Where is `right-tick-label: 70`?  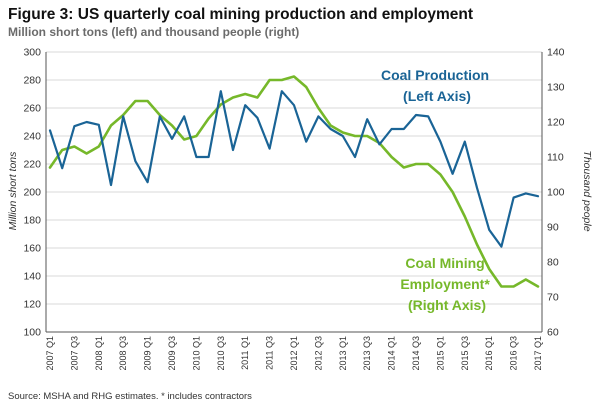 right-tick-label: 70 is located at coordinates (553, 298).